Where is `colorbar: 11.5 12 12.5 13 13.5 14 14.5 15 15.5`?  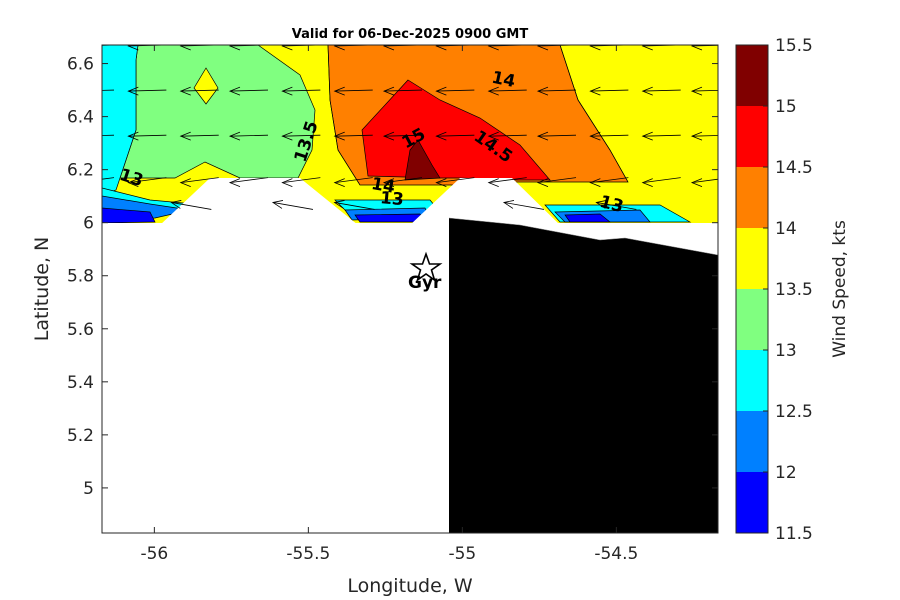
colorbar: 11.5 12 12.5 13 13.5 14 14.5 15 15.5 is located at coordinates (774, 290).